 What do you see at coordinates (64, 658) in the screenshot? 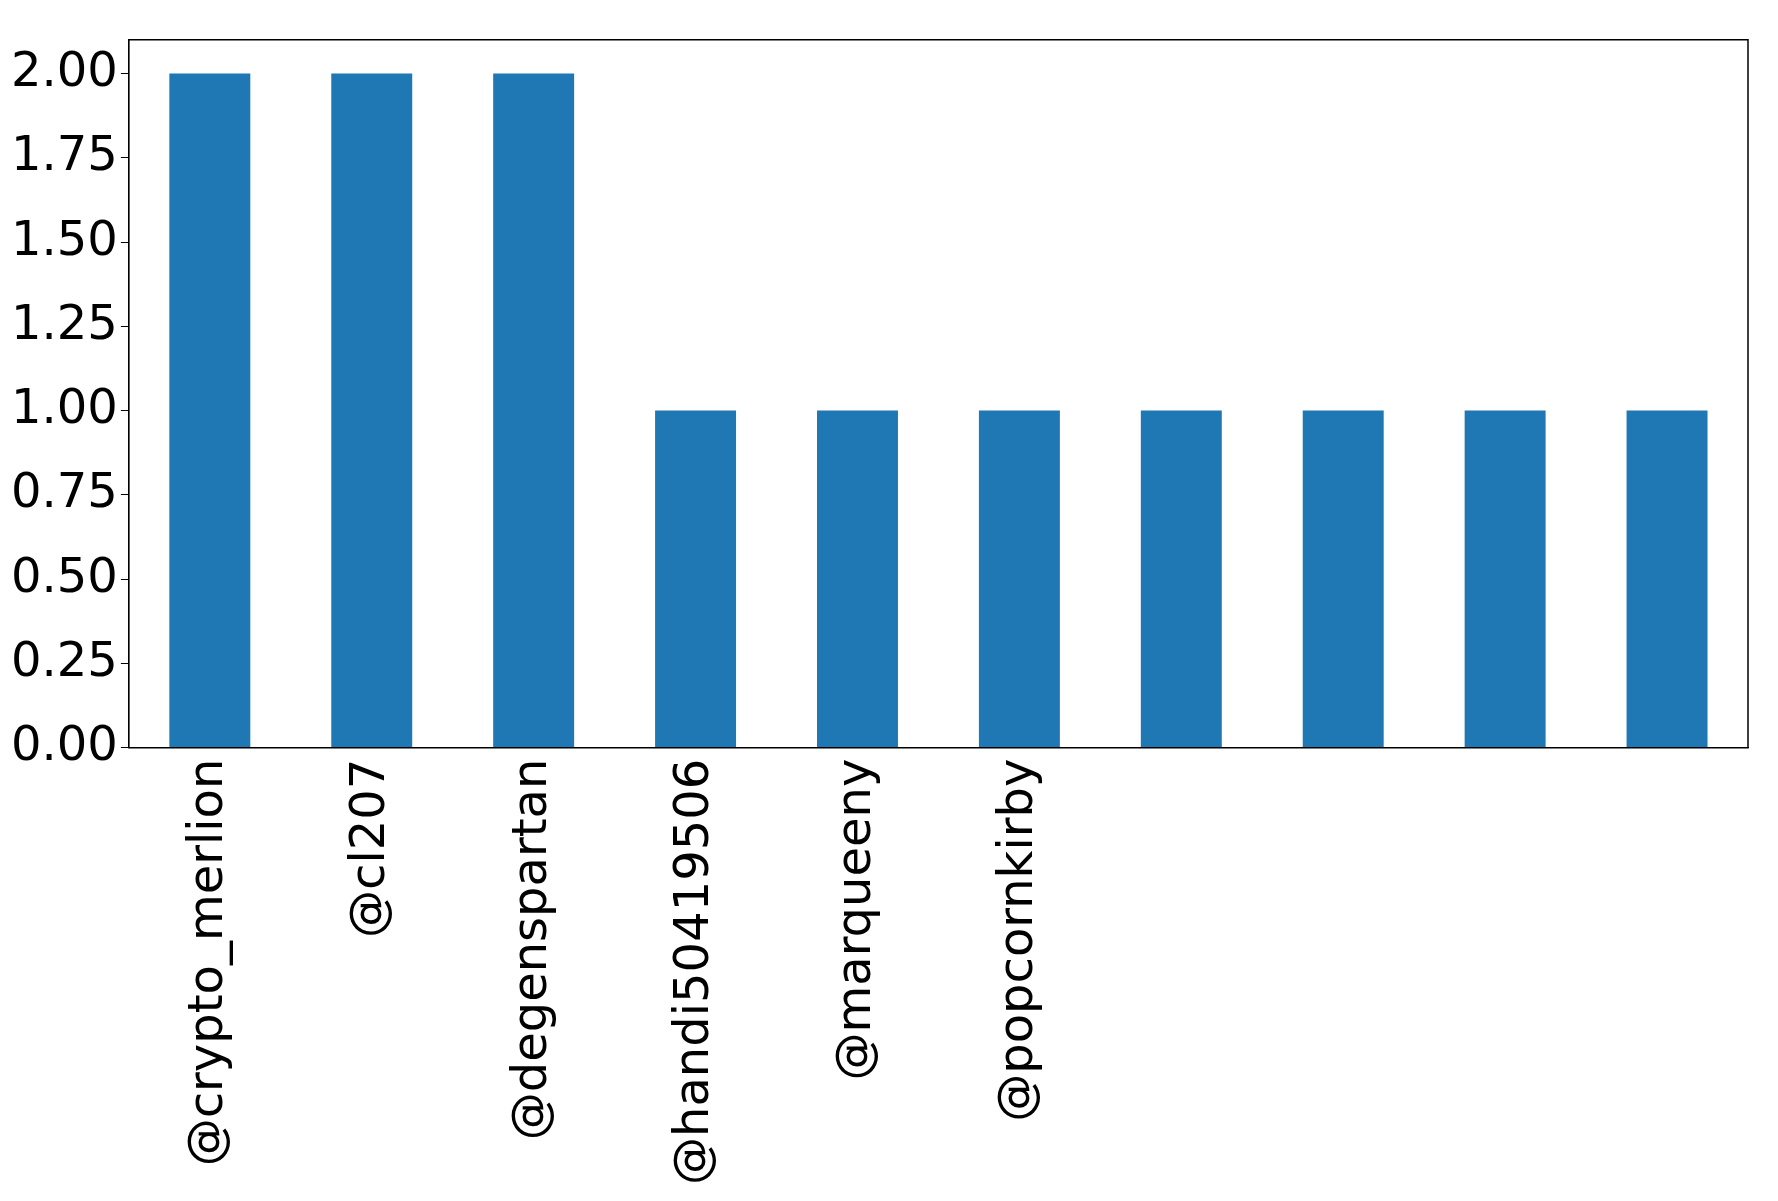
I see `y-tick-label: 0.25` at bounding box center [64, 658].